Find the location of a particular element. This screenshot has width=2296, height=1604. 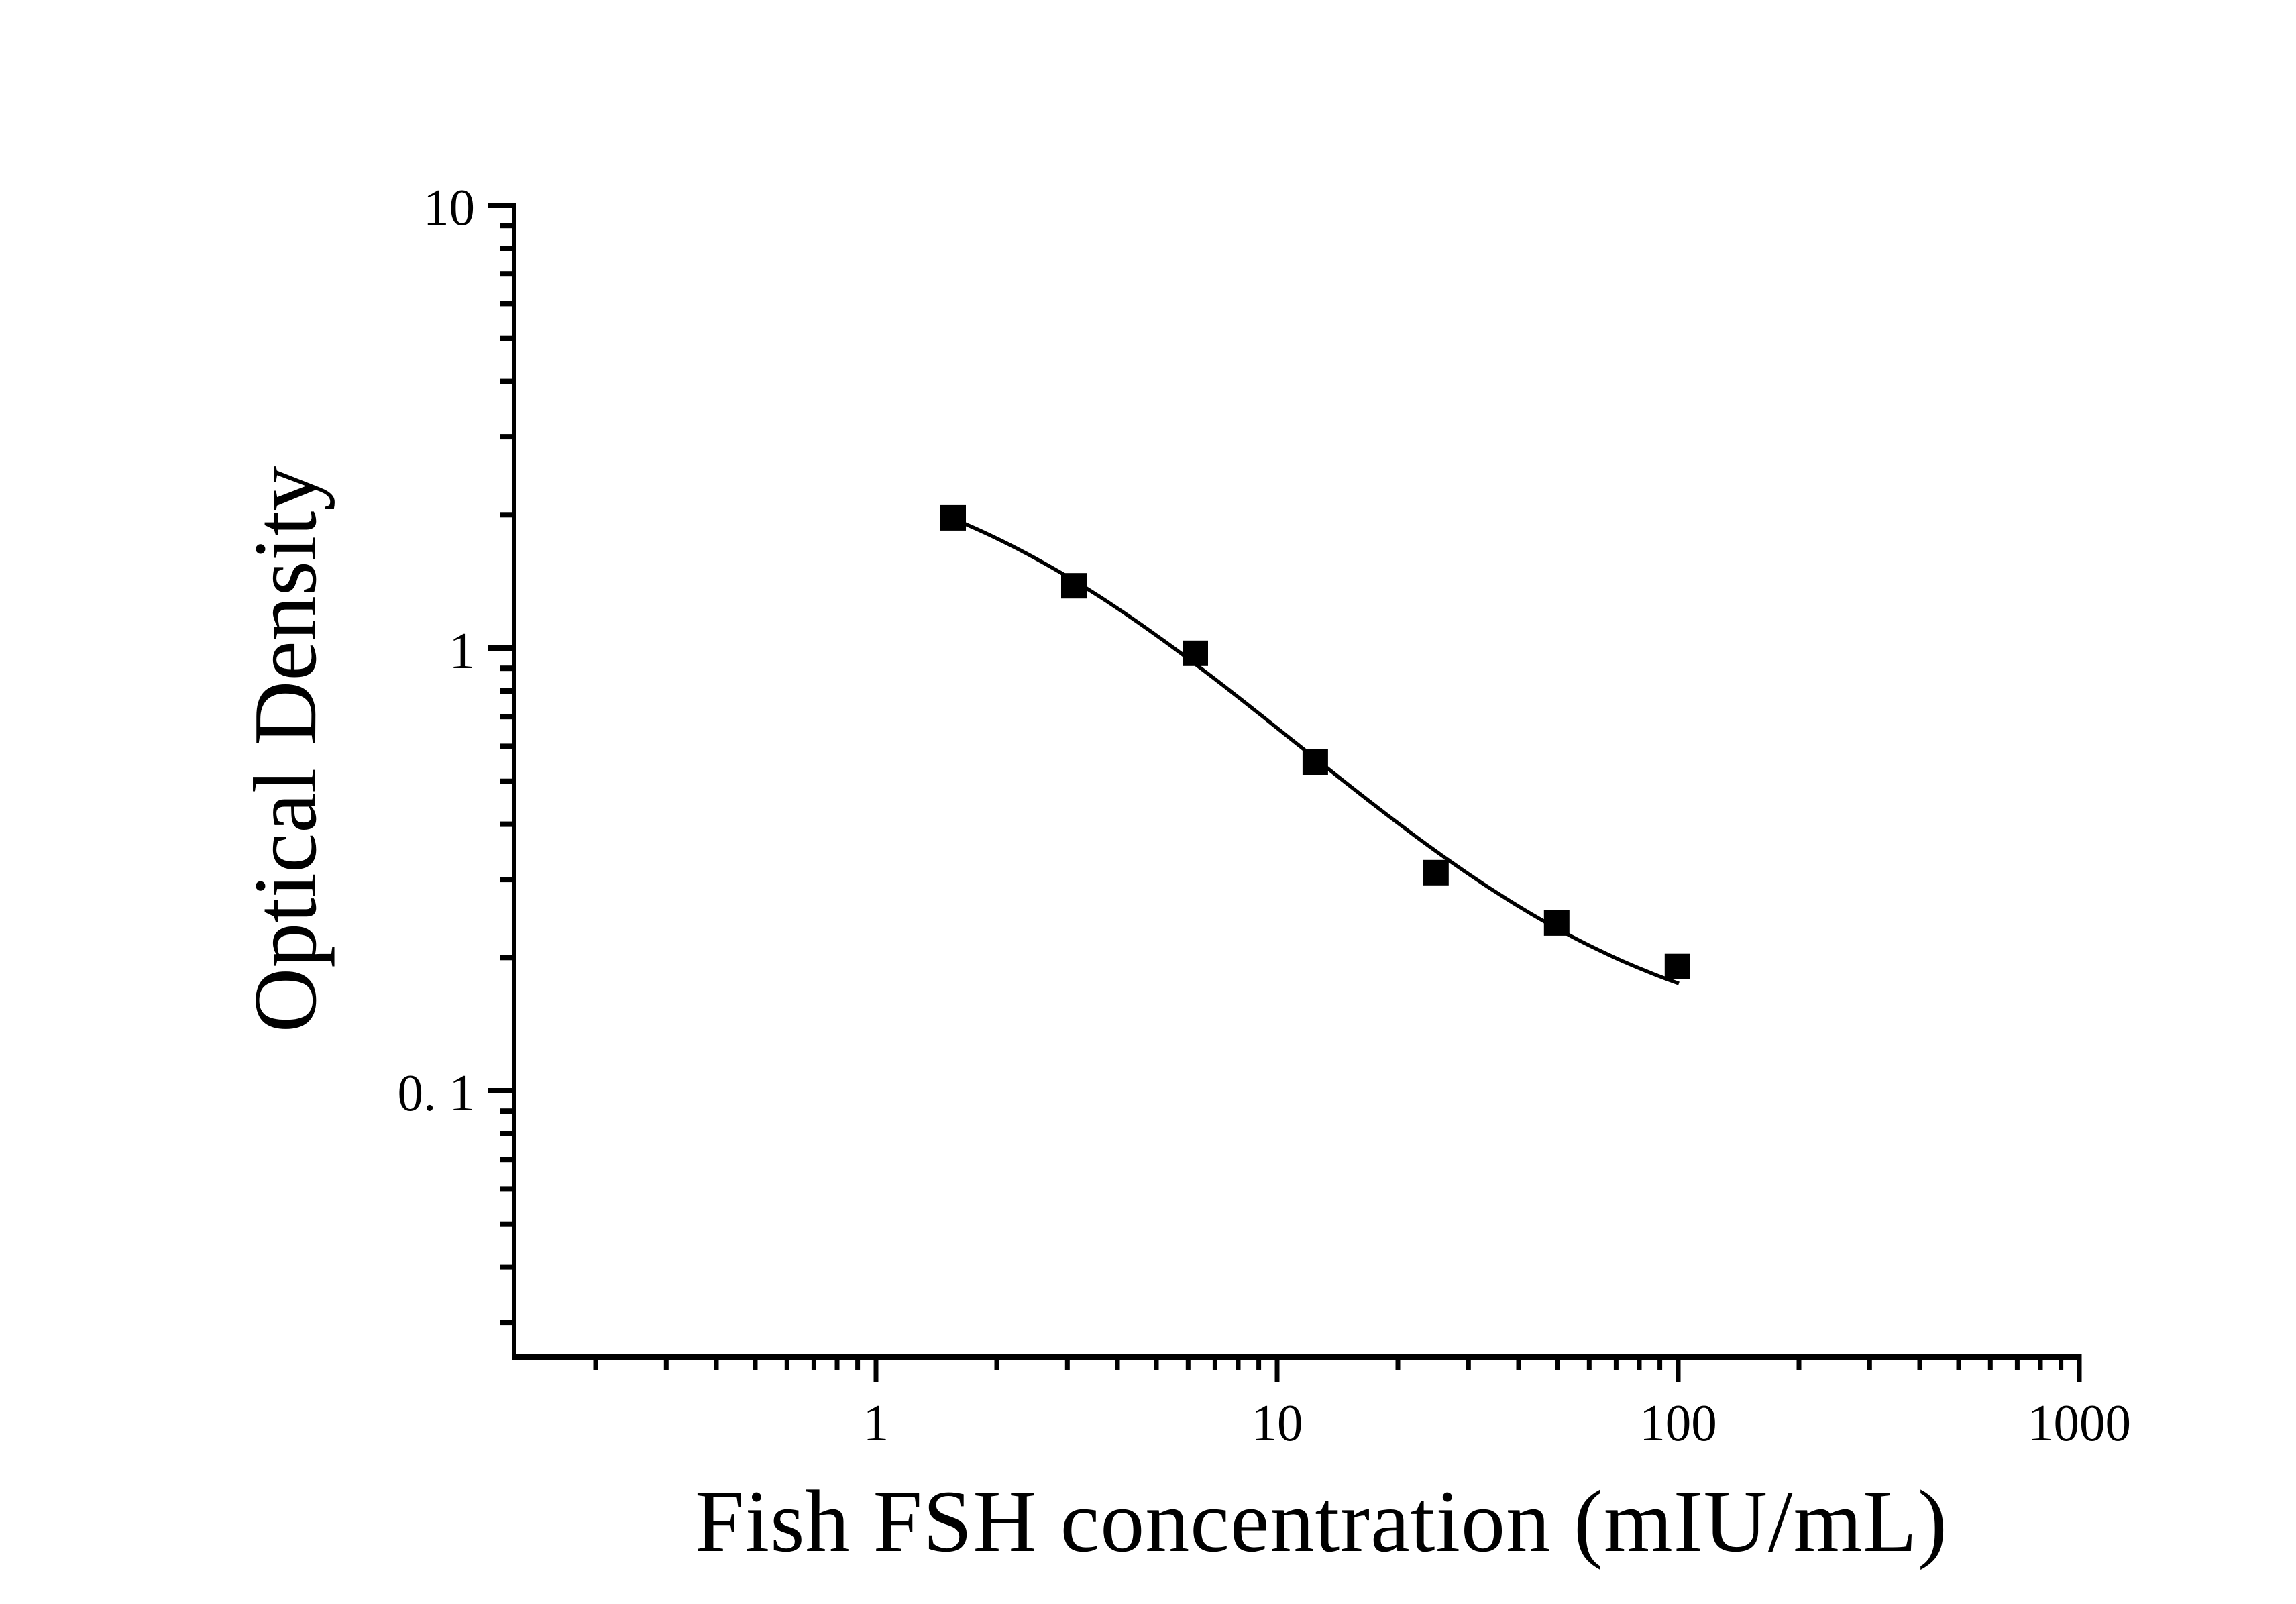

svg-text: 1000 is located at coordinates (2079, 1423).